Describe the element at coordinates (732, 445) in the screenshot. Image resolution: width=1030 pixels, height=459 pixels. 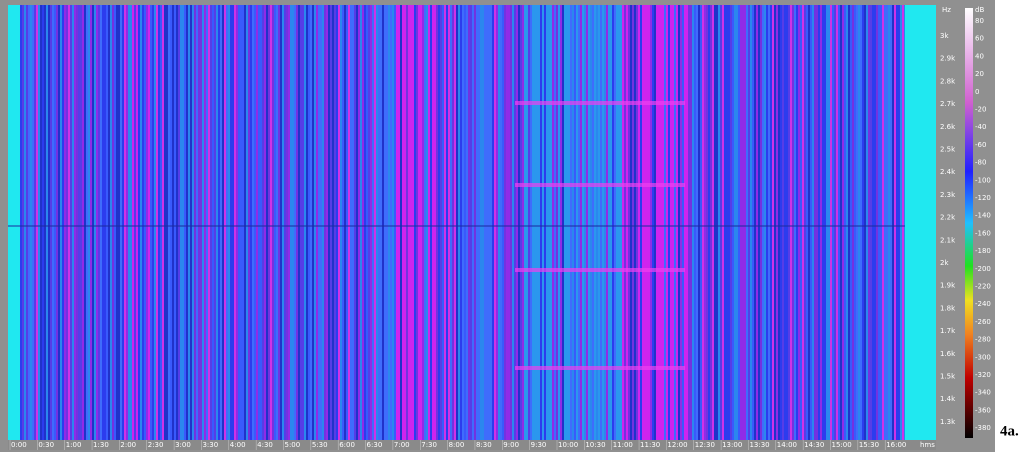
I see `time-label: 13:00` at that location.